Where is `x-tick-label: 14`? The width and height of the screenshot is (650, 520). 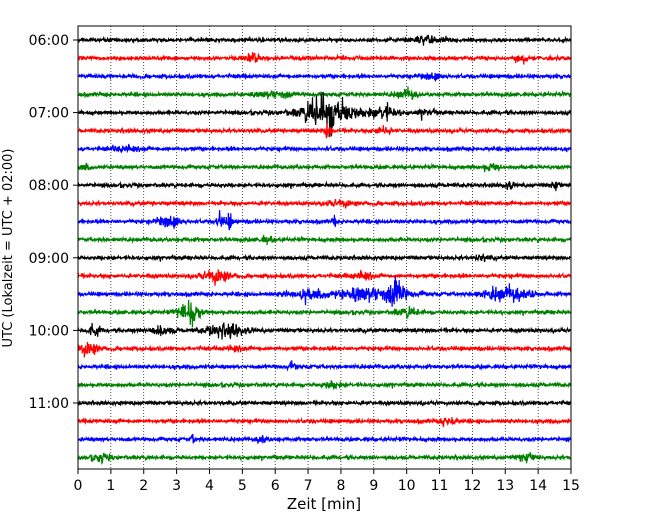
x-tick-label: 14 is located at coordinates (538, 486).